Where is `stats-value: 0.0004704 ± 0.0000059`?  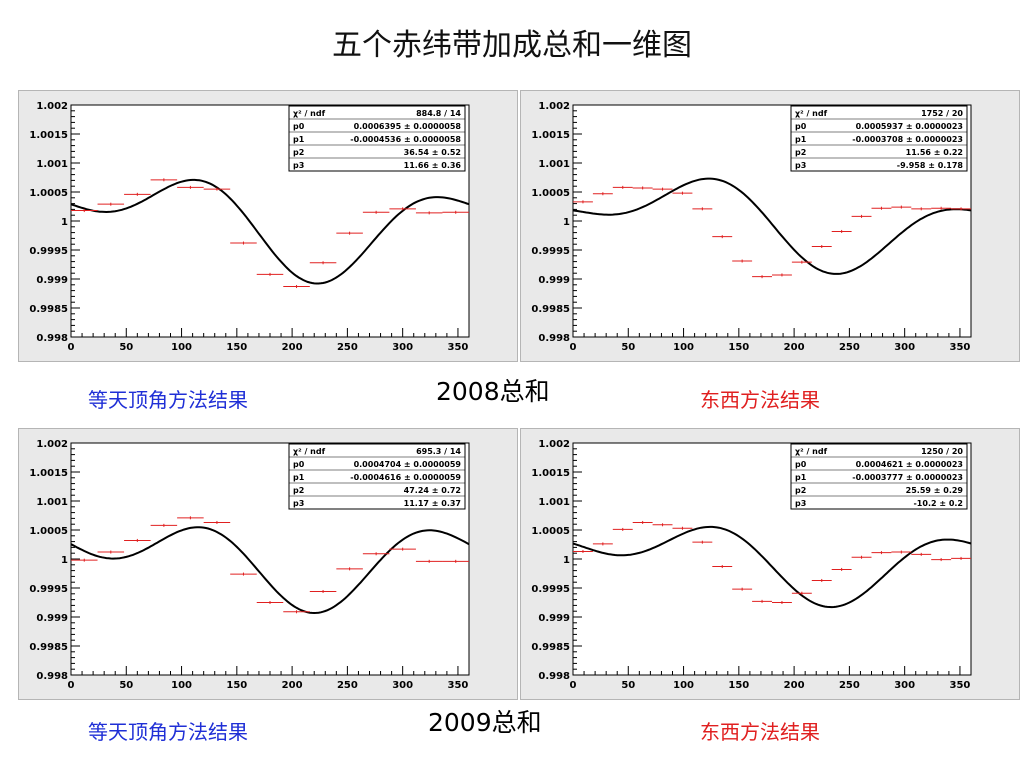 stats-value: 0.0004704 ± 0.0000059 is located at coordinates (408, 464).